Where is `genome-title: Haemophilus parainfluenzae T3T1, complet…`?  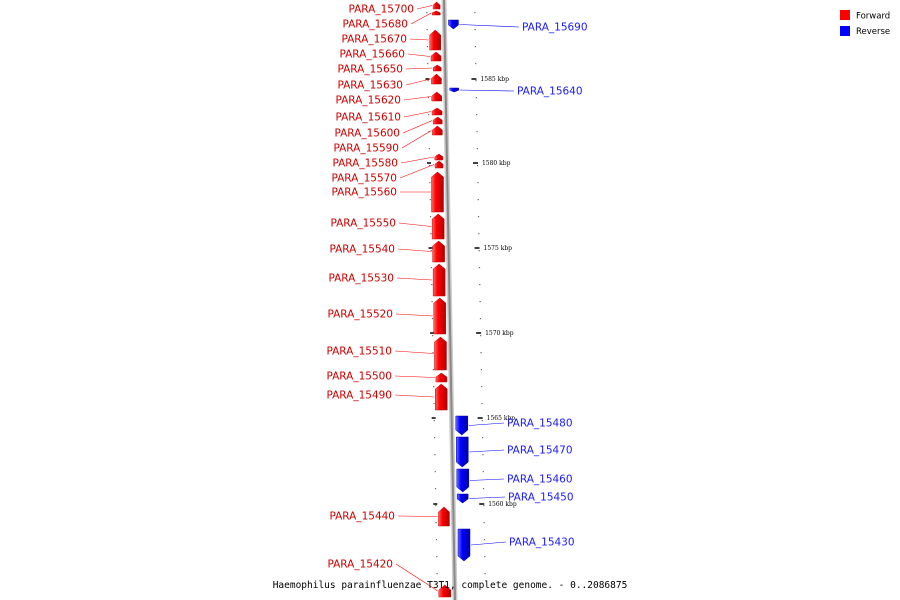 genome-title: Haemophilus parainfluenzae T3T1, complet… is located at coordinates (450, 585).